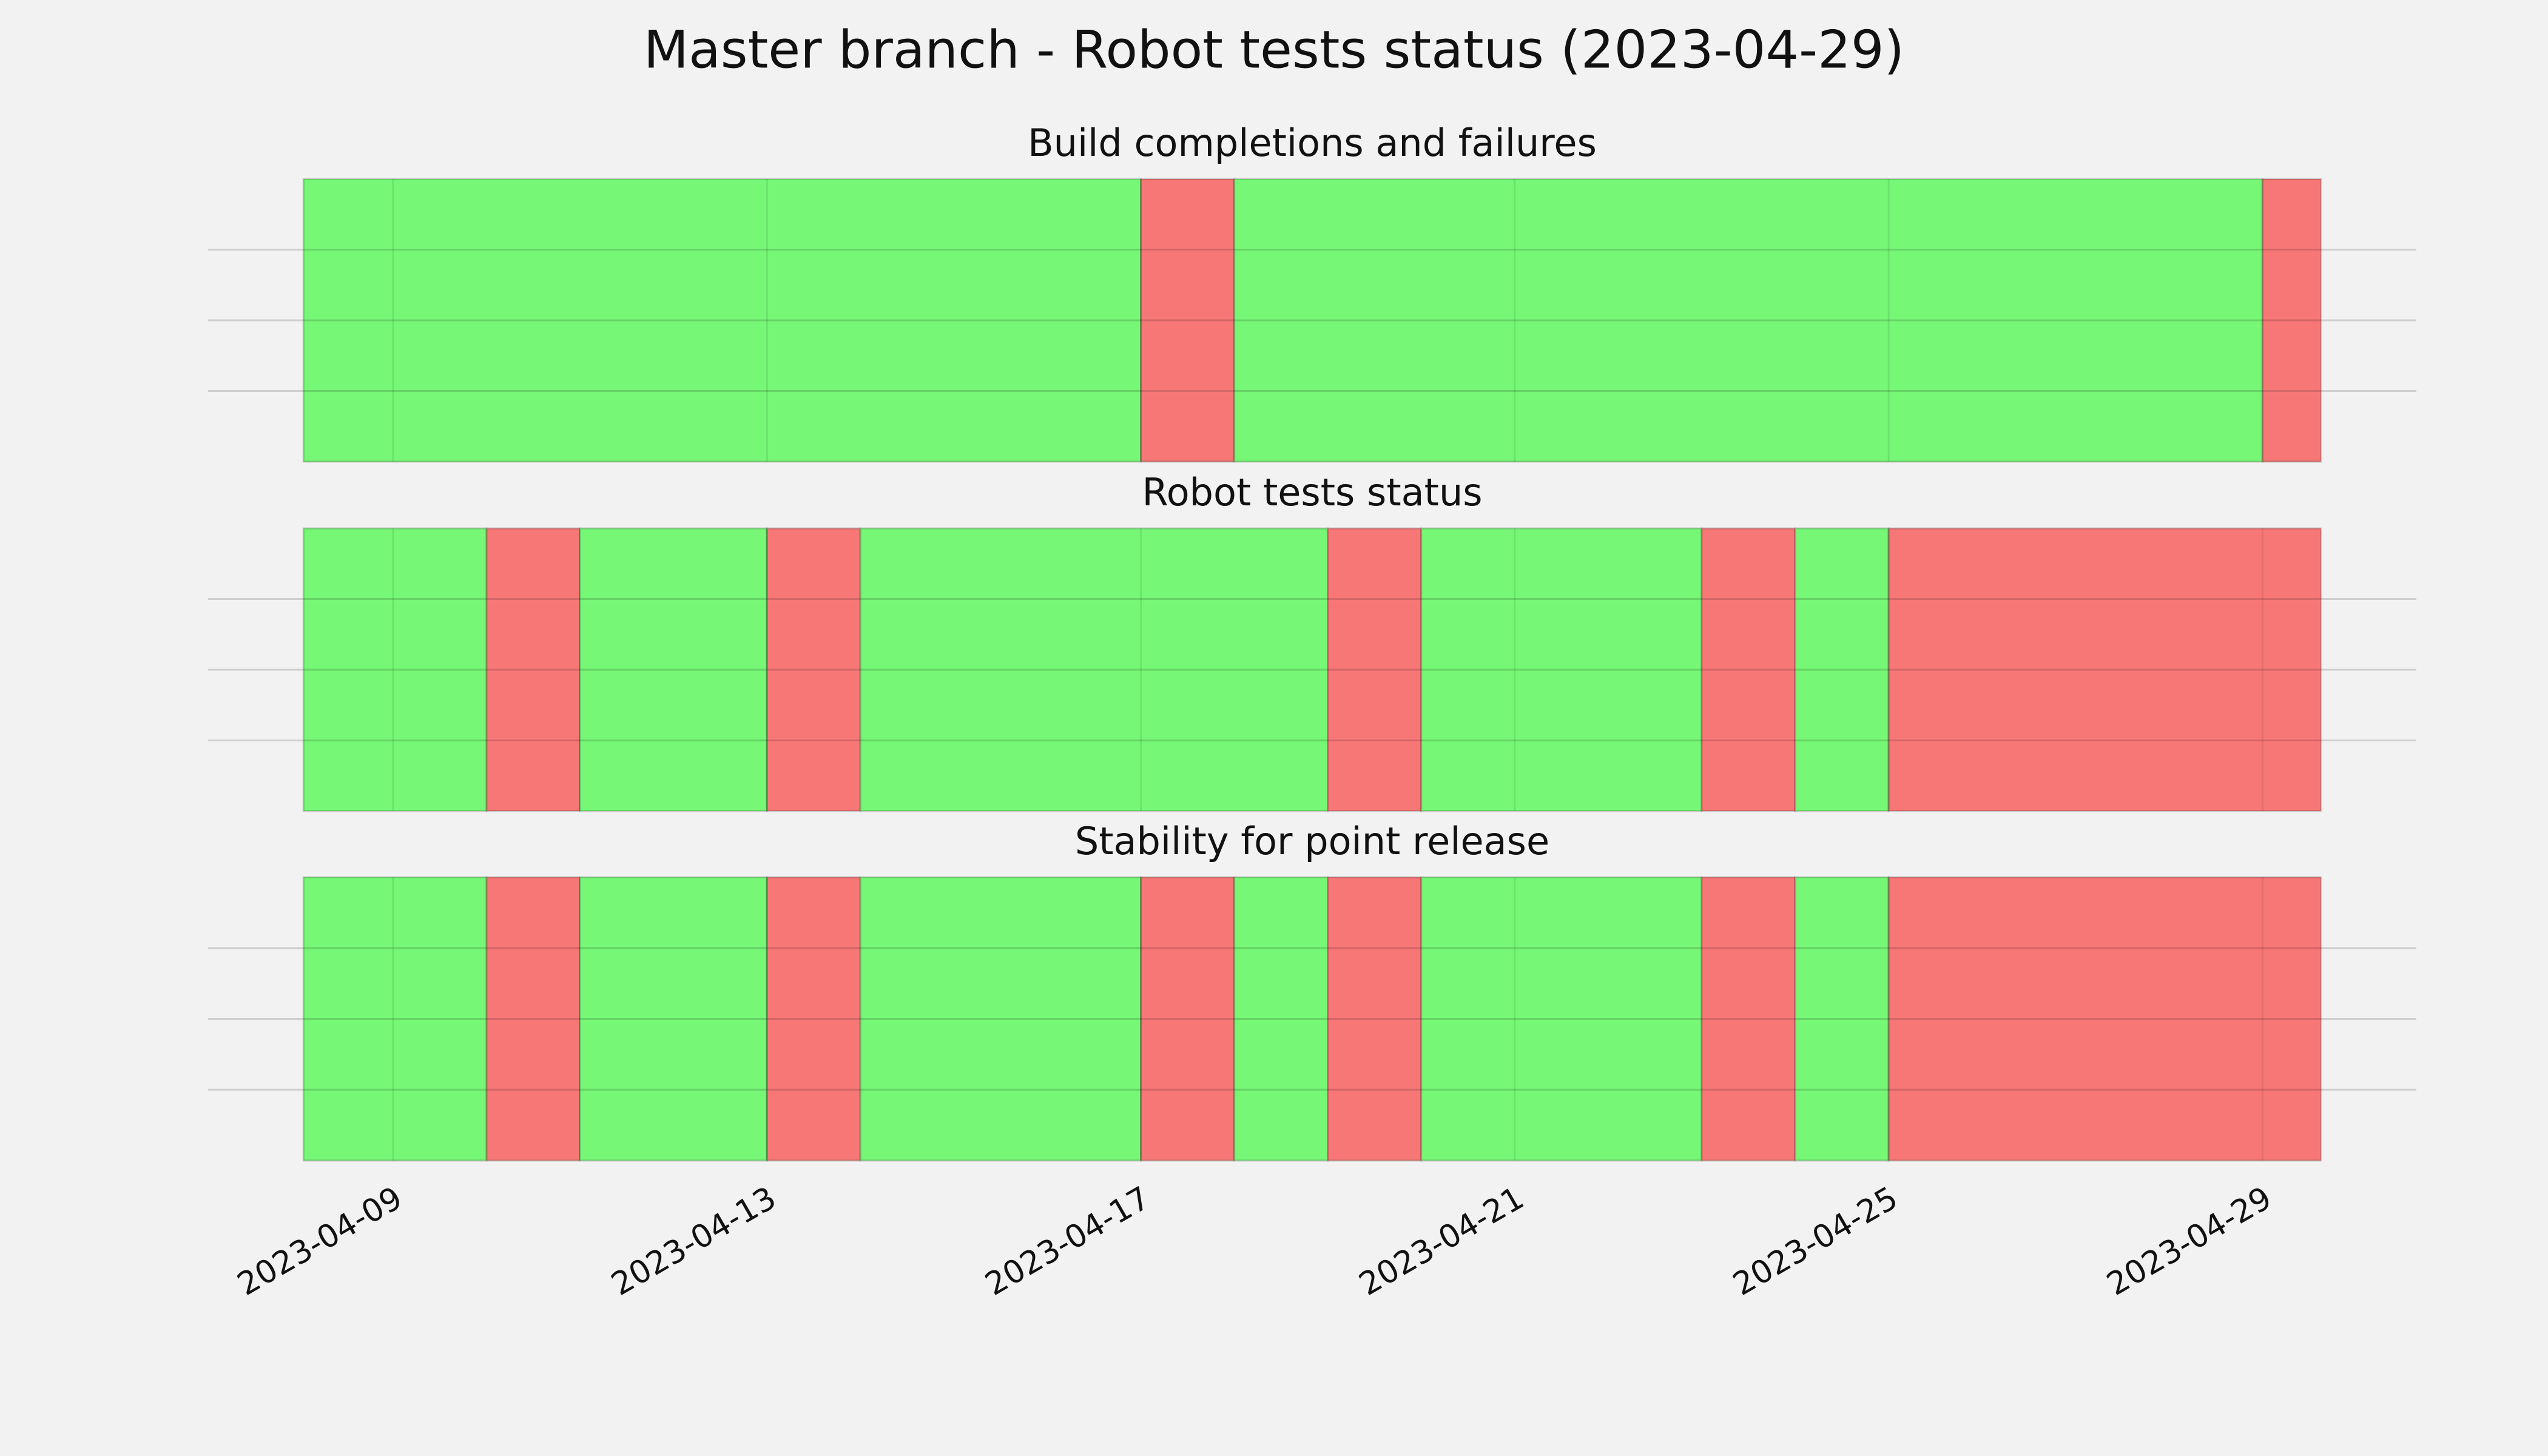  Describe the element at coordinates (1312, 143) in the screenshot. I see `panel-title: Build completions and failures` at that location.